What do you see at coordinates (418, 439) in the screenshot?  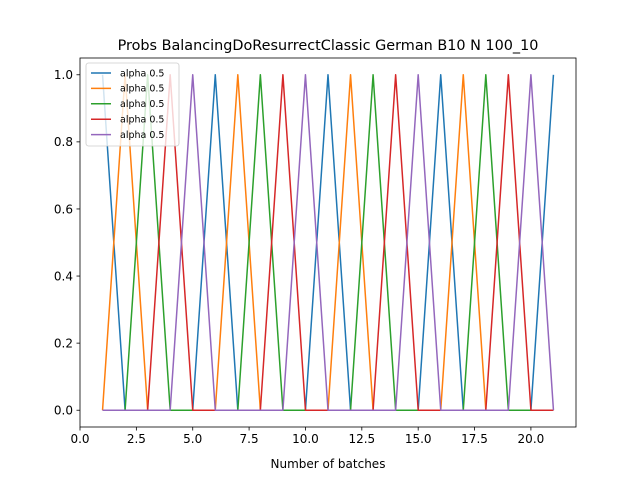 I see `x-tick-label: 15.0` at bounding box center [418, 439].